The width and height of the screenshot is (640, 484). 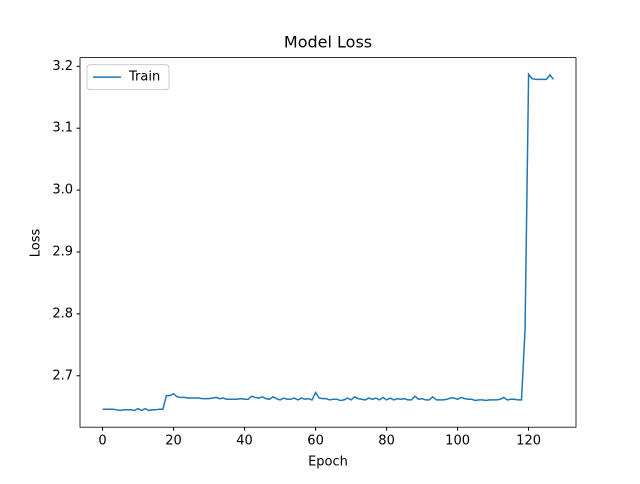 I want to click on x-tick-label: 80, so click(x=386, y=441).